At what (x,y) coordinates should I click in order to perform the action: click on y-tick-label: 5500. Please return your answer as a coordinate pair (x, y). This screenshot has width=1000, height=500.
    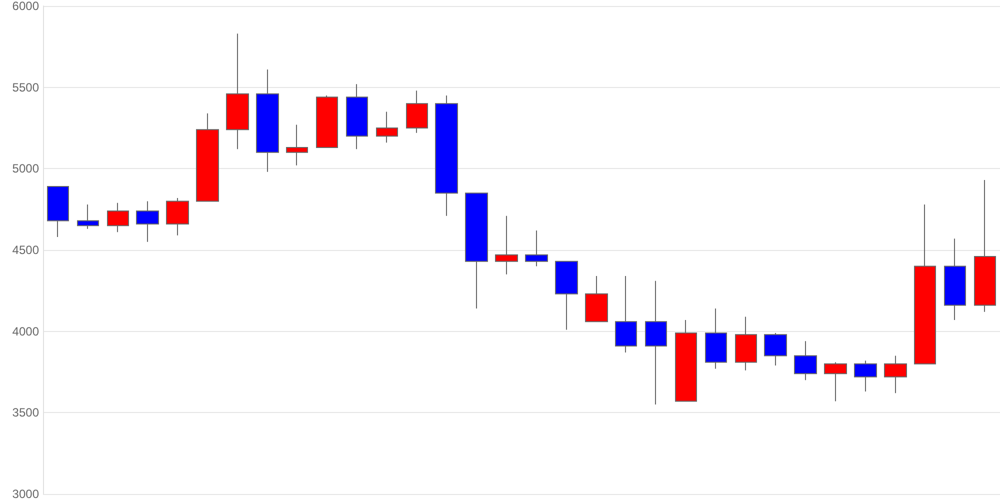
    Looking at the image, I should click on (26, 87).